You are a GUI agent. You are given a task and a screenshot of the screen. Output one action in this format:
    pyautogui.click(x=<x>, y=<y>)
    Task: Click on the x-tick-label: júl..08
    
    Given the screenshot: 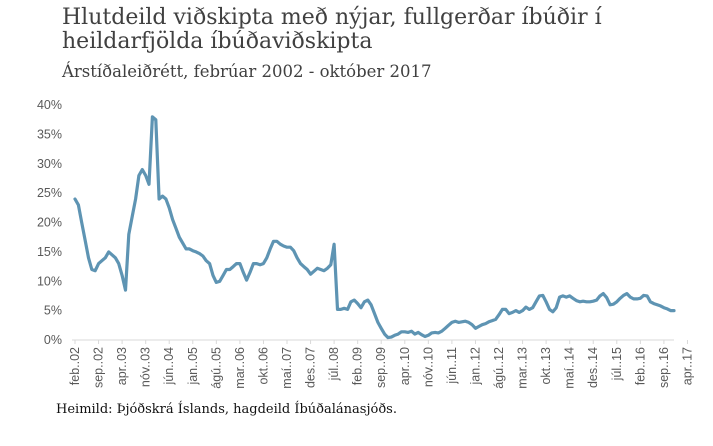 What is the action you would take?
    pyautogui.click(x=334, y=364)
    